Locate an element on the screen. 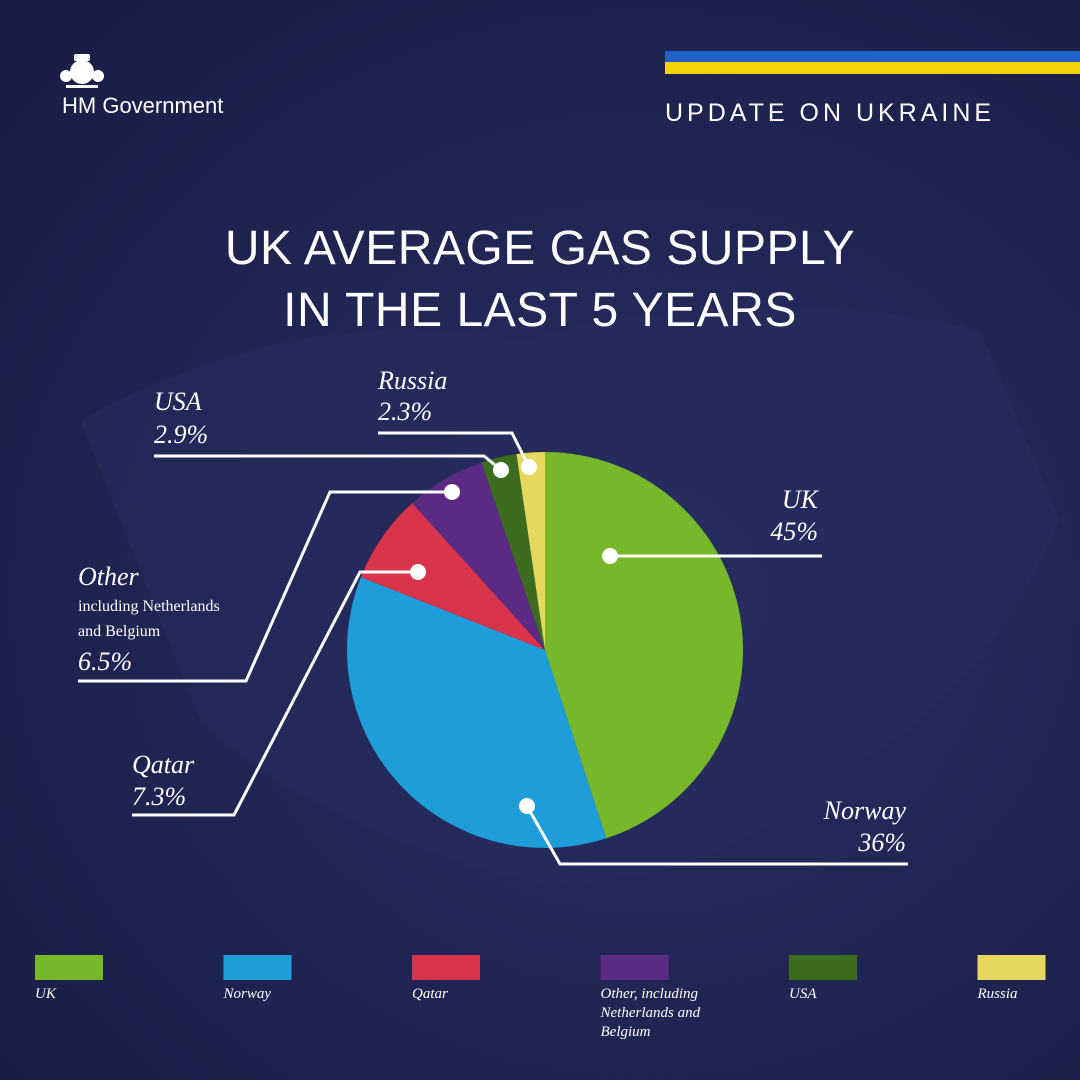 The width and height of the screenshot is (1080, 1080). logo-text: HM Government is located at coordinates (142, 105).